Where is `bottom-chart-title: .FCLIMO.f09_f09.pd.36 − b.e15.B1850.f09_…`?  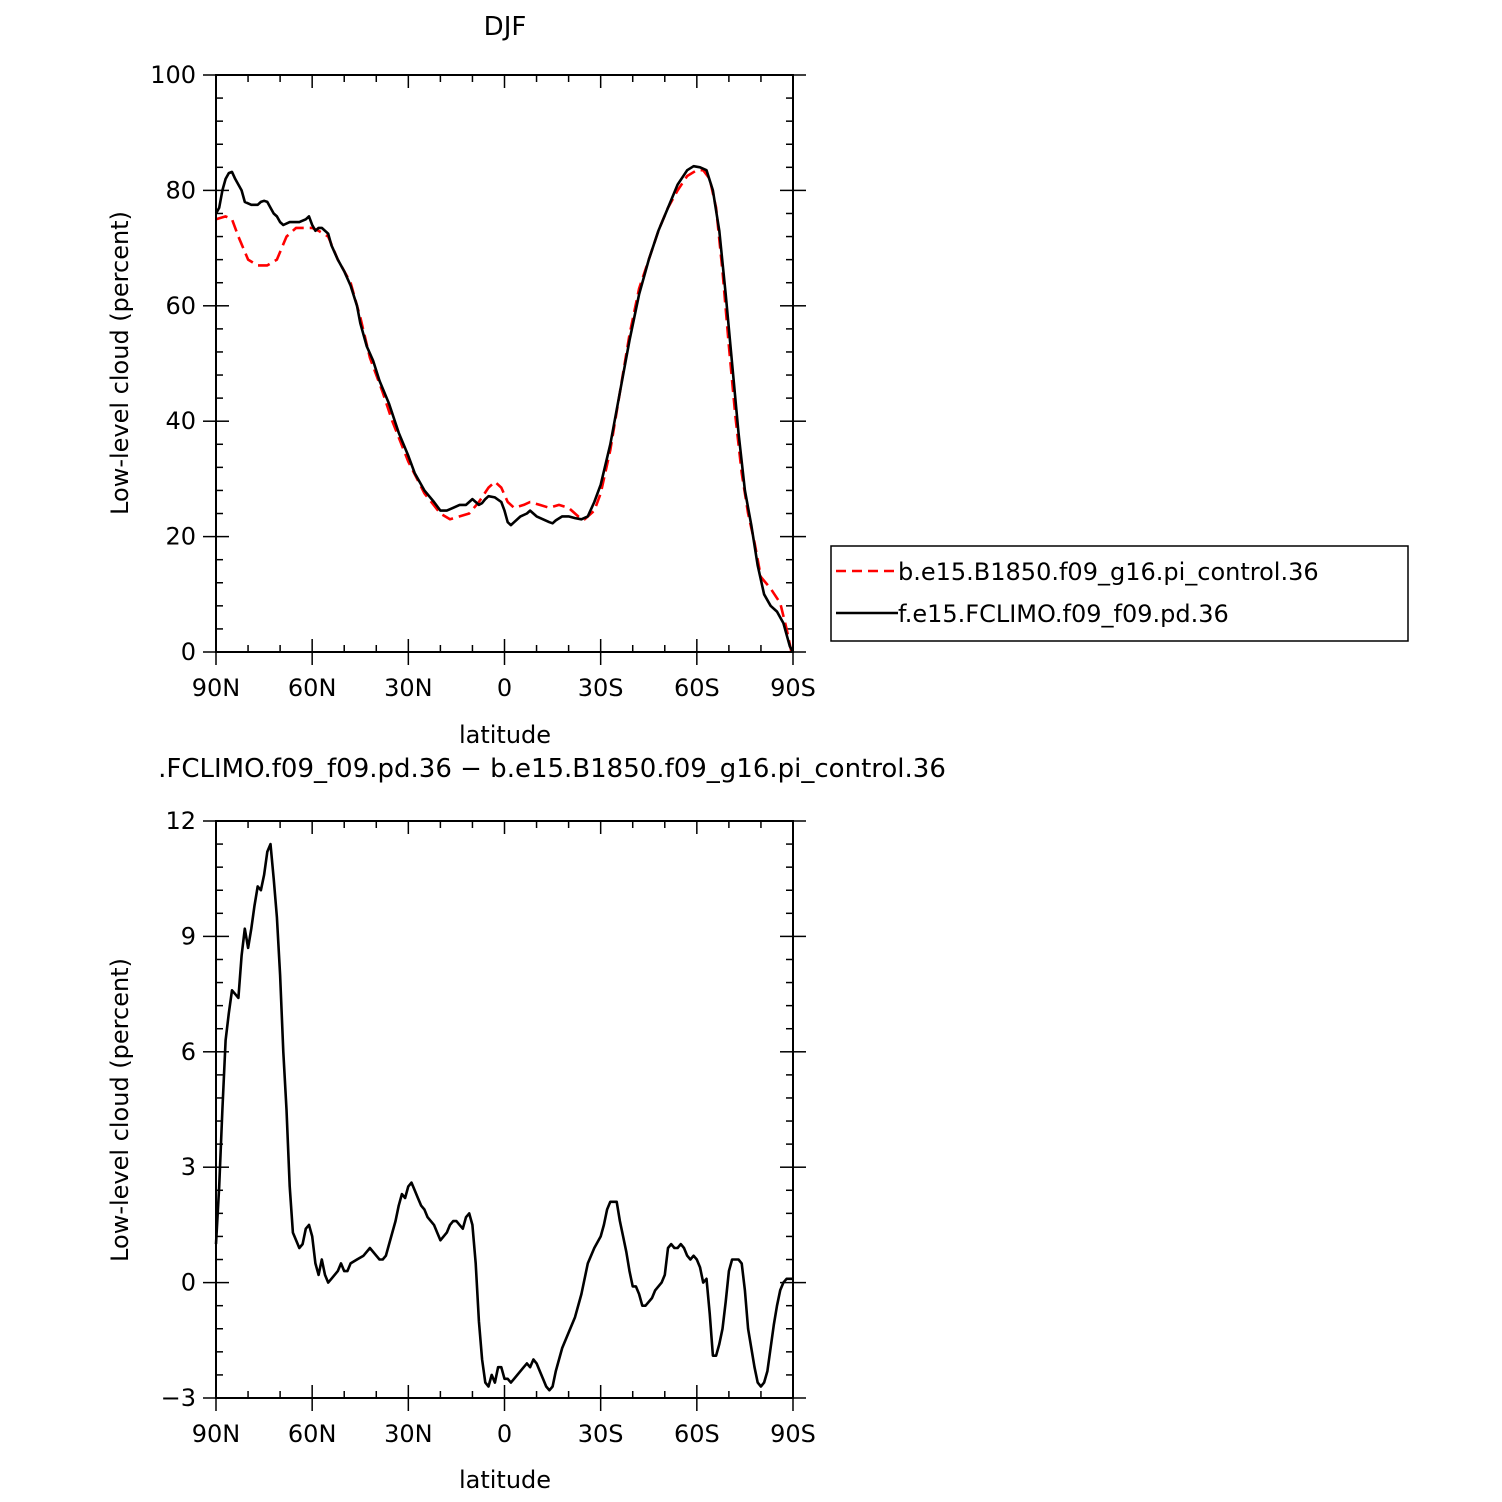
bottom-chart-title: .FCLIMO.f09_f09.pd.36 − b.e15.B1850.f09_… is located at coordinates (552, 769).